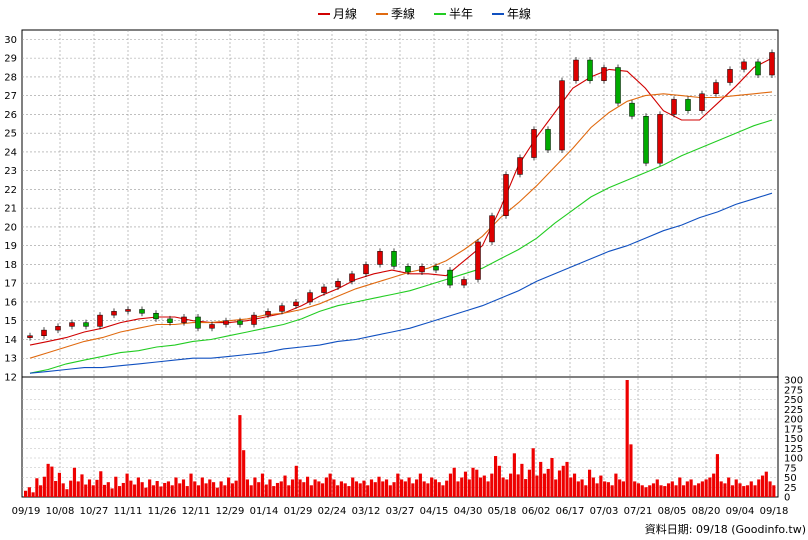  I want to click on legend-label-halfyear: 半年, so click(461, 14).